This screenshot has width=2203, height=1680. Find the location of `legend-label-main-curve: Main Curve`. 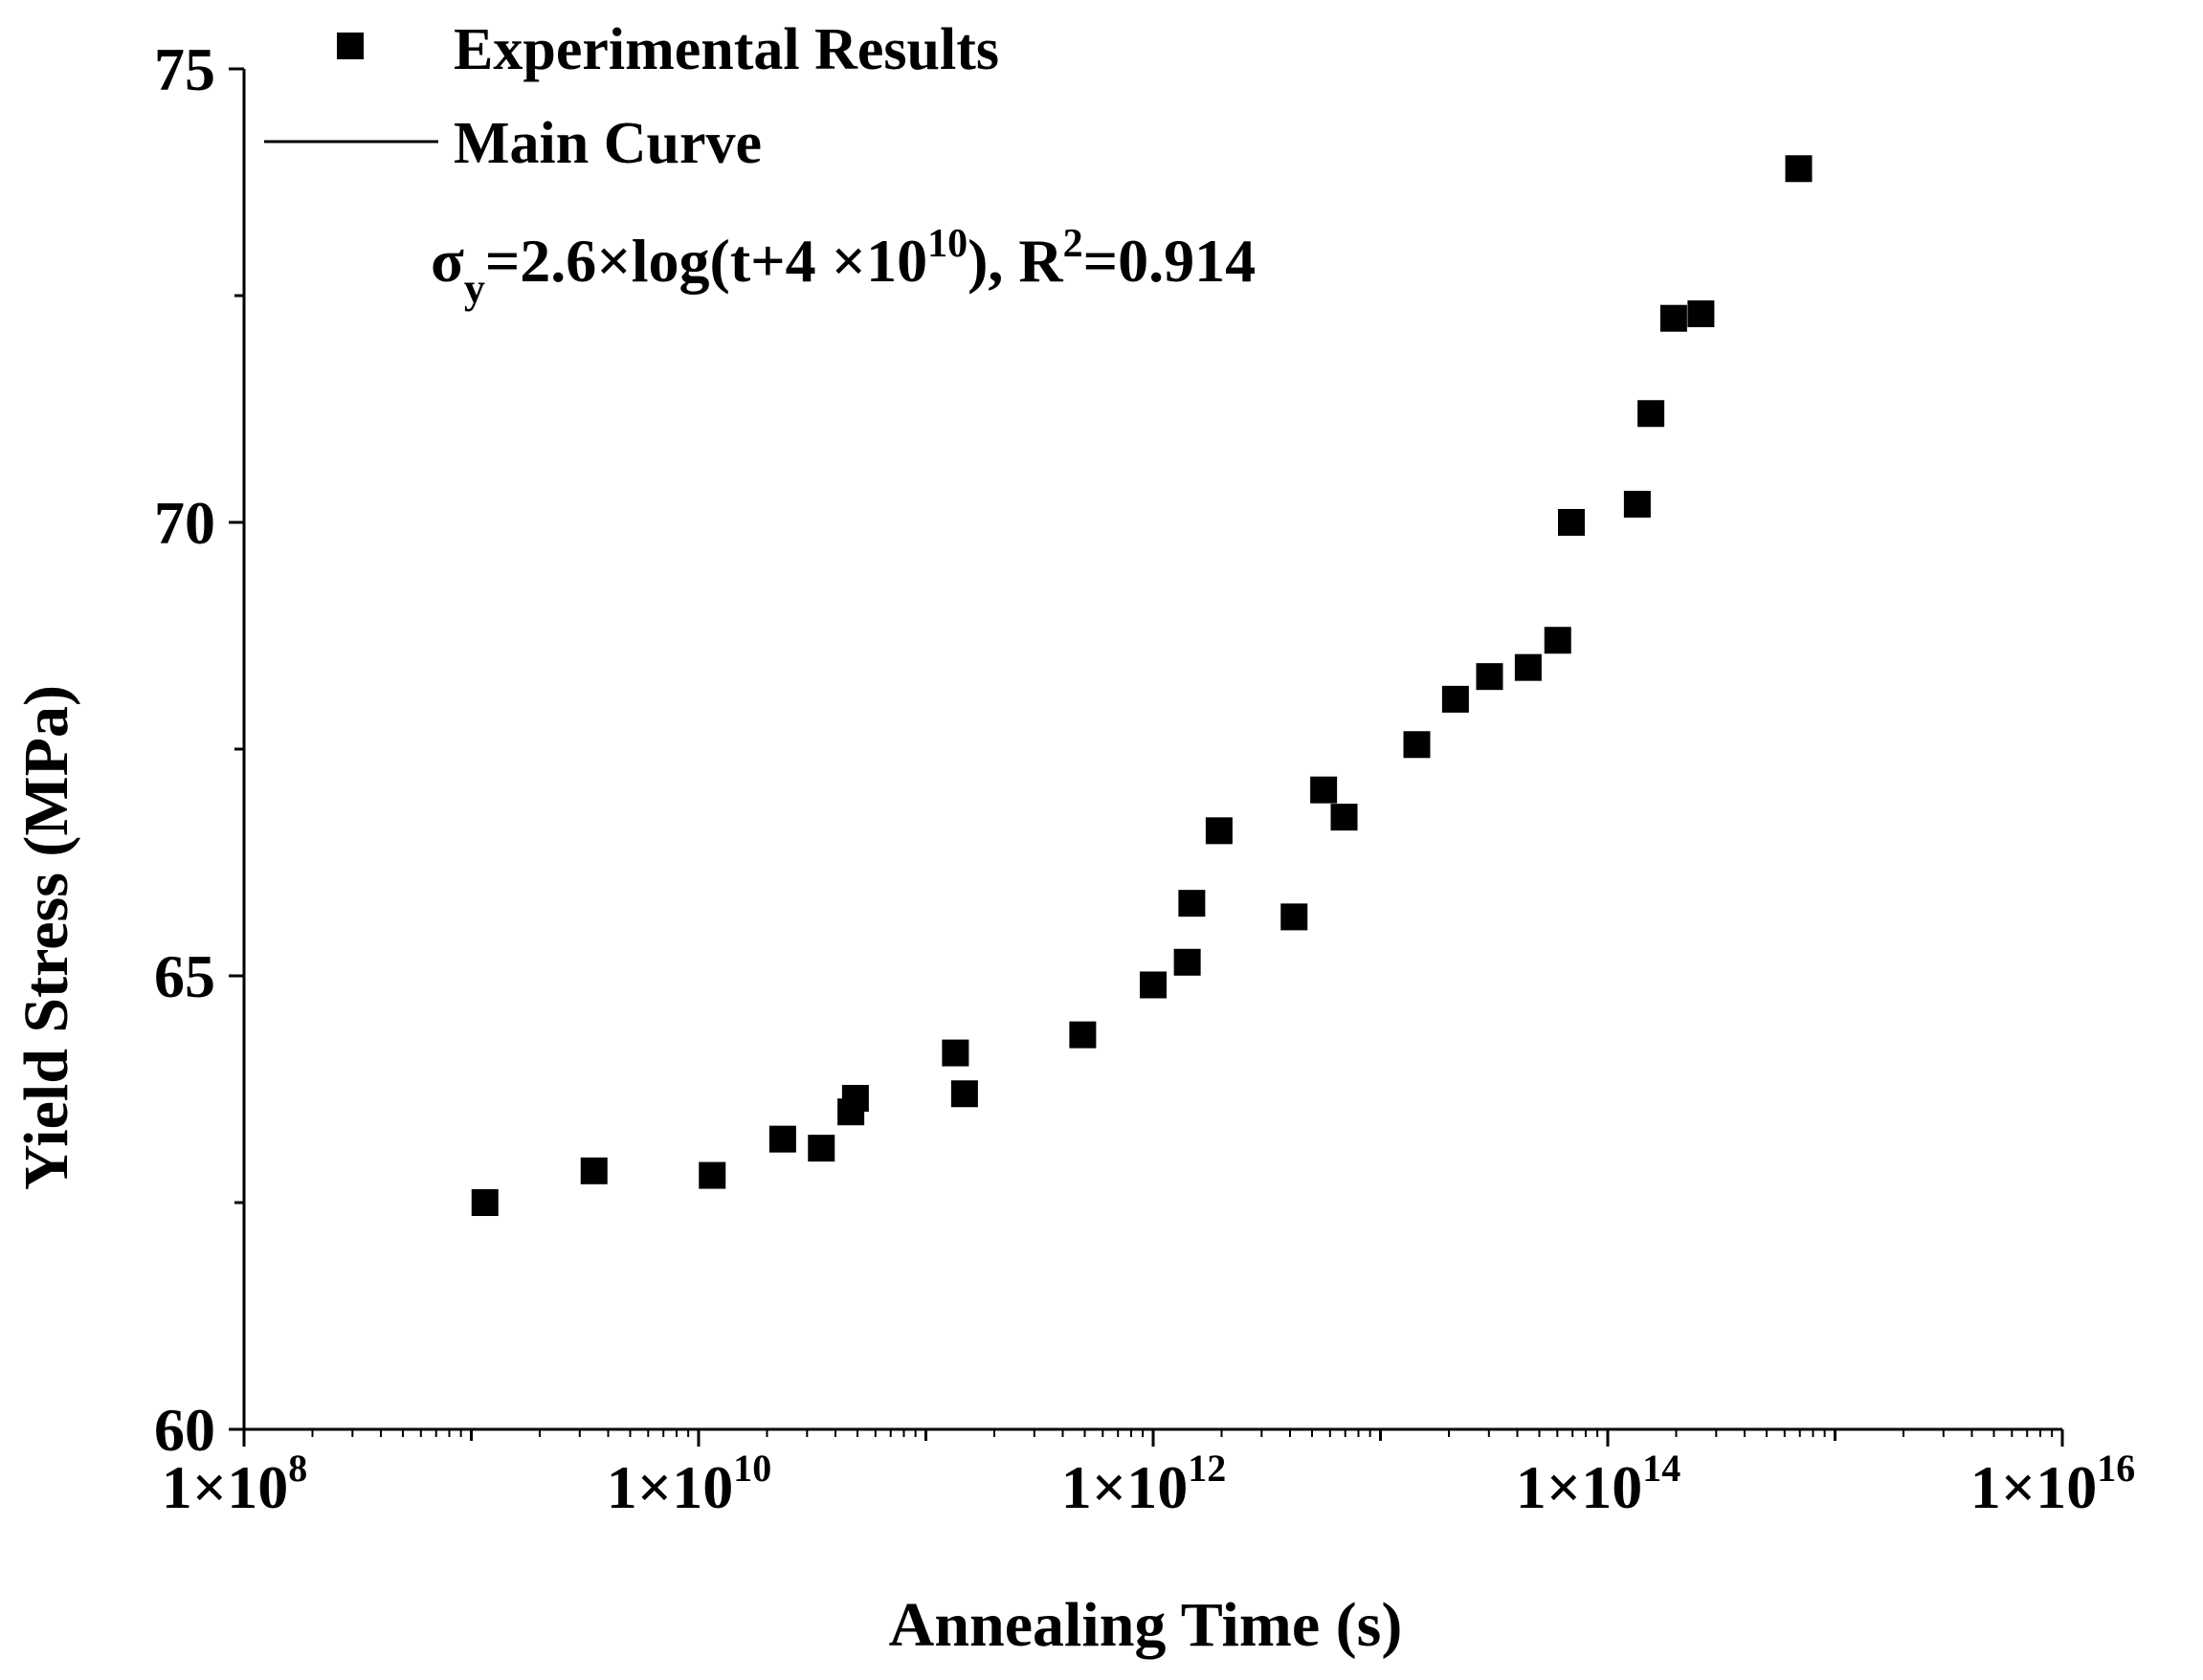

legend-label-main-curve: Main Curve is located at coordinates (608, 143).